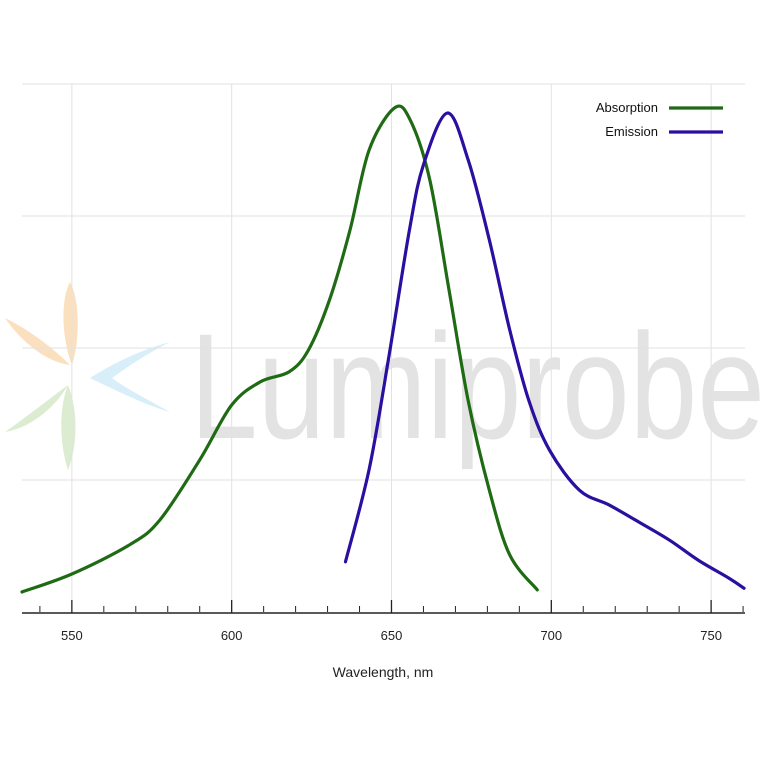 The height and width of the screenshot is (764, 764). What do you see at coordinates (551, 635) in the screenshot?
I see `x-tick-label: 700` at bounding box center [551, 635].